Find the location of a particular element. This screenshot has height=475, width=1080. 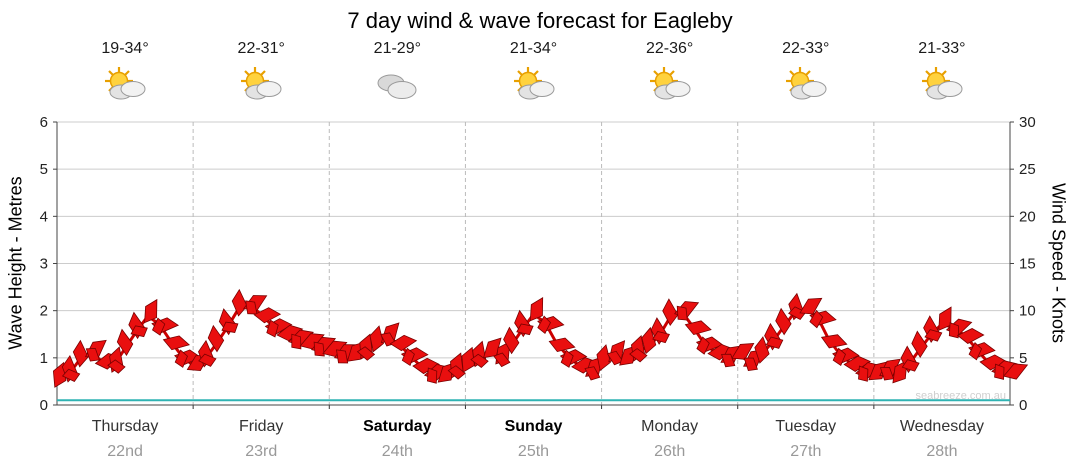

watermark: seabreeze.com.au is located at coordinates (961, 396).